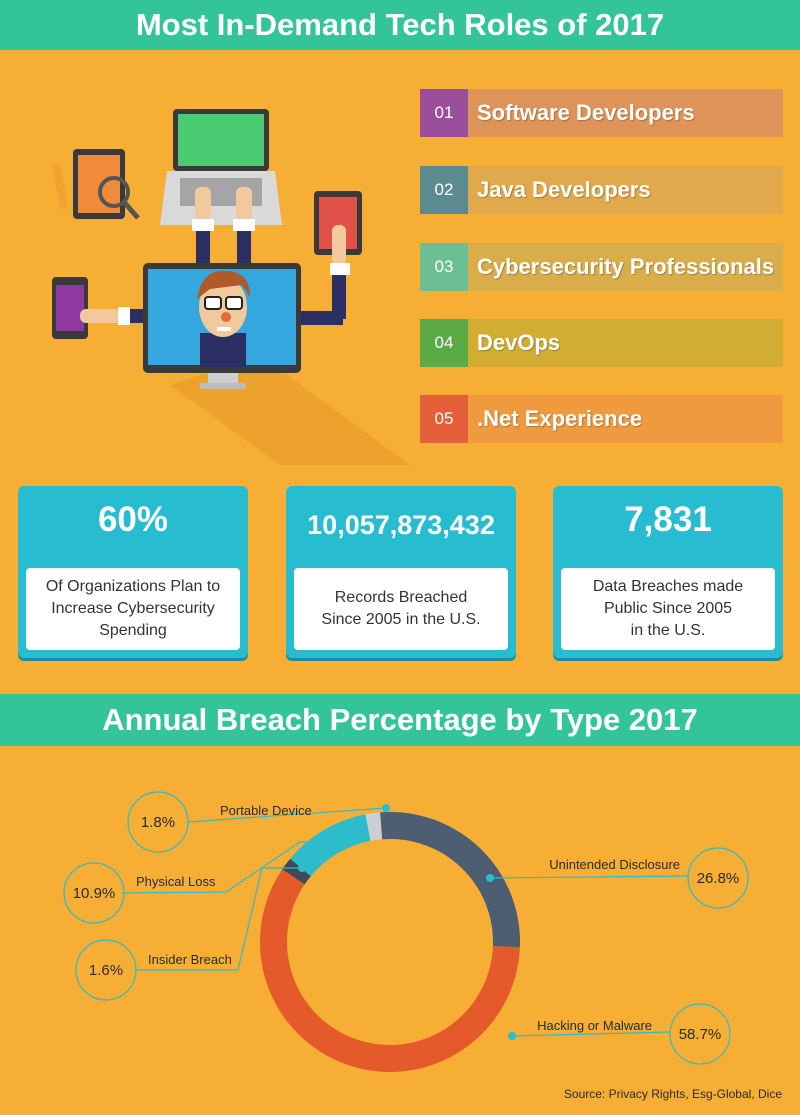 The height and width of the screenshot is (1115, 800). Describe the element at coordinates (330, 845) in the screenshot. I see `donut-slice-physical-loss` at that location.